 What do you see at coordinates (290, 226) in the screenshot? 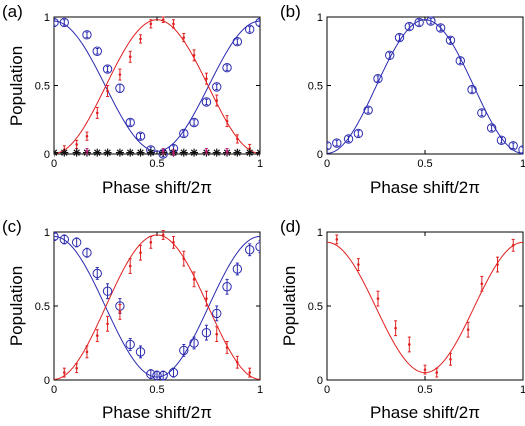
I see `panel-label: (d)` at bounding box center [290, 226].